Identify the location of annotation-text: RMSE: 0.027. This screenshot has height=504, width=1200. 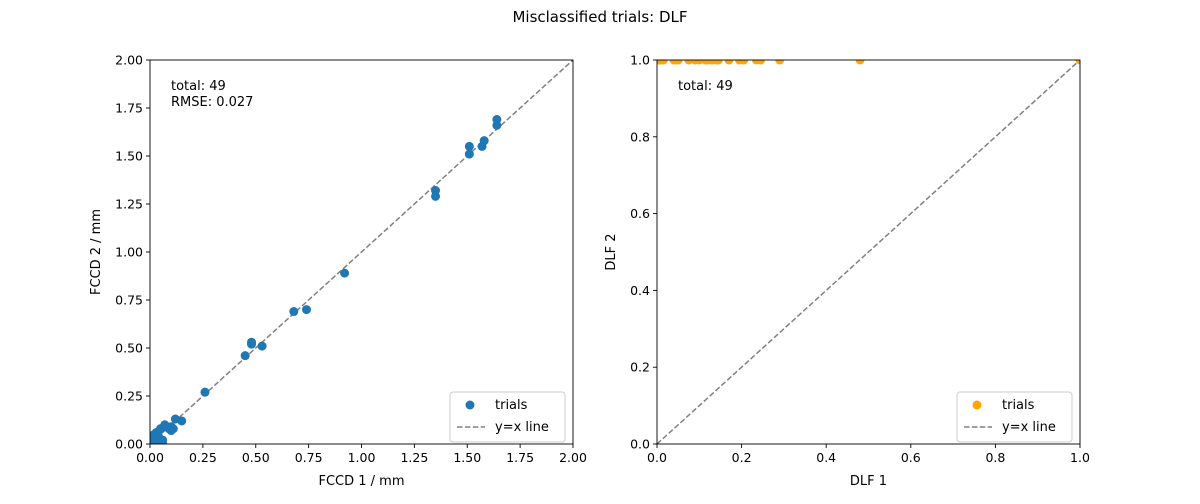
(212, 102).